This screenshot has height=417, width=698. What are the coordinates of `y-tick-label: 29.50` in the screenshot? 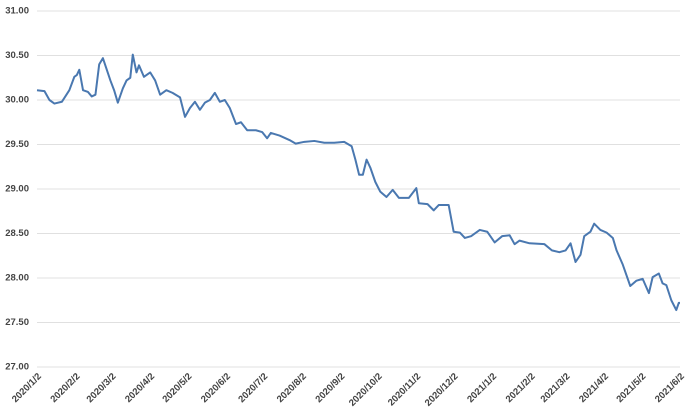 It's located at (17, 144).